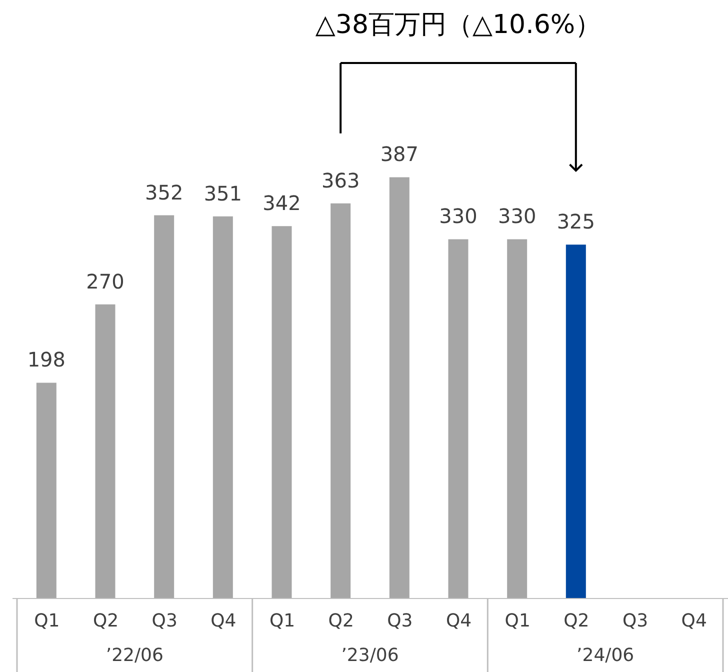  What do you see at coordinates (223, 193) in the screenshot?
I see `data-label: 351` at bounding box center [223, 193].